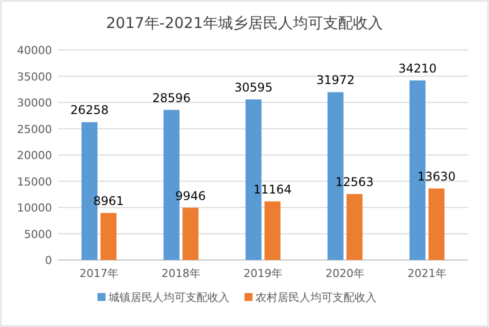 The image size is (489, 327). Describe the element at coordinates (316, 297) in the screenshot. I see `legend-label: 农村居民人均可支配收入` at that location.